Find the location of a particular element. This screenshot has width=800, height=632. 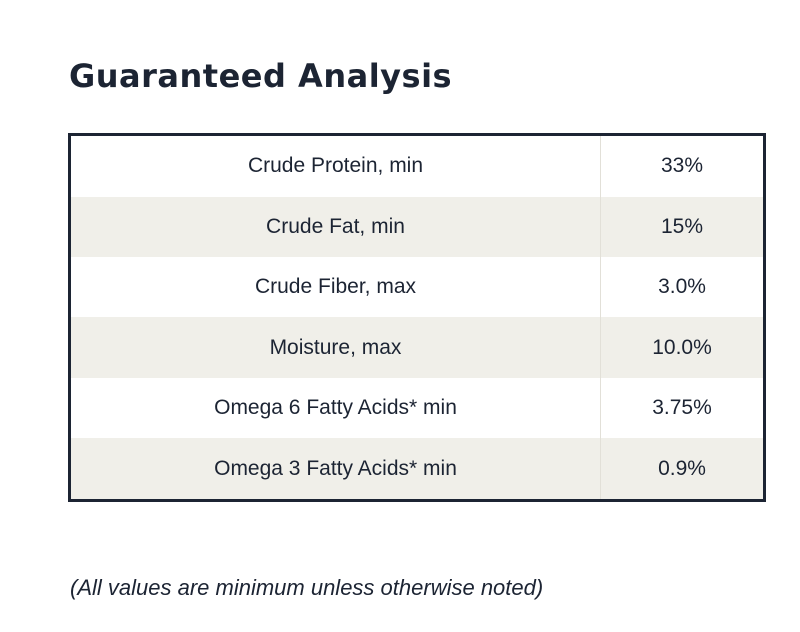

table-row: Crude Protein, min 33% is located at coordinates (417, 165).